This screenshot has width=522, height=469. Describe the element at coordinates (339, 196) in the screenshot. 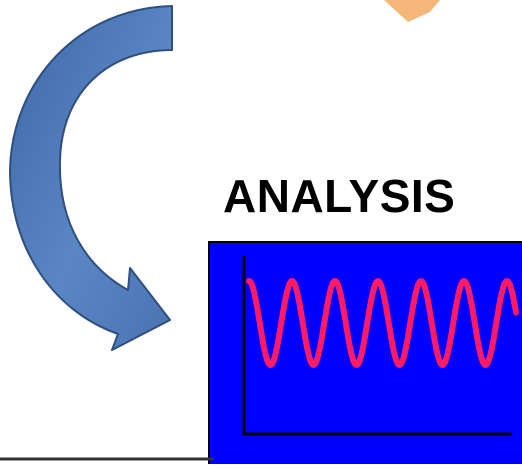

I see `analysis-label: ANALYSIS` at that location.